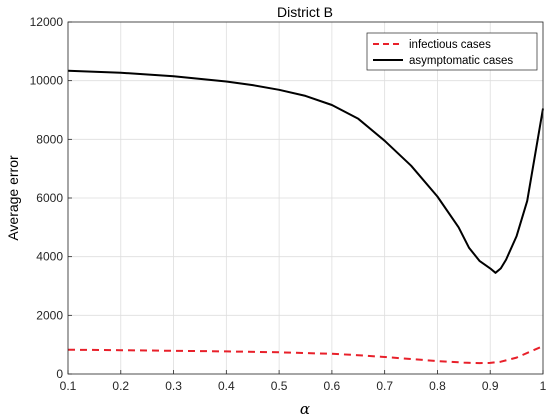  I want to click on x-tick-label: 0.5, so click(279, 386).